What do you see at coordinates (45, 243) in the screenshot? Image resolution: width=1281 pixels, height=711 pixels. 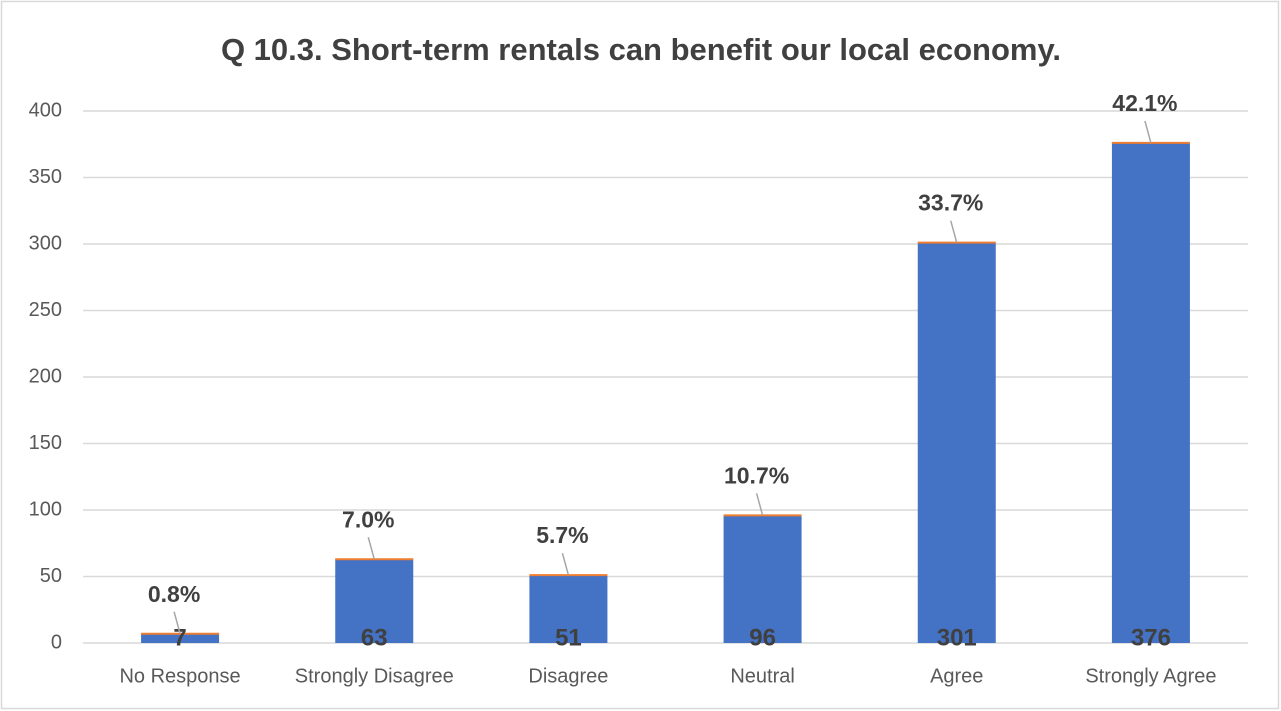 I see `y-tick-label: 300` at bounding box center [45, 243].